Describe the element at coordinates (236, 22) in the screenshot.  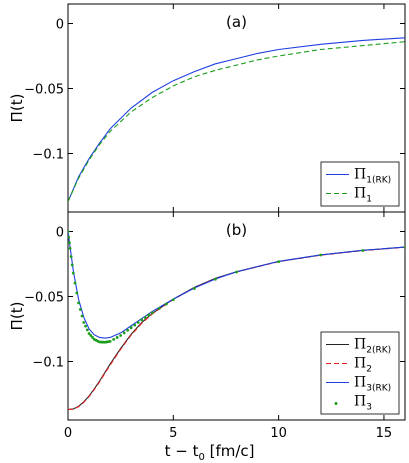
I see `panel-label: (a)` at that location.